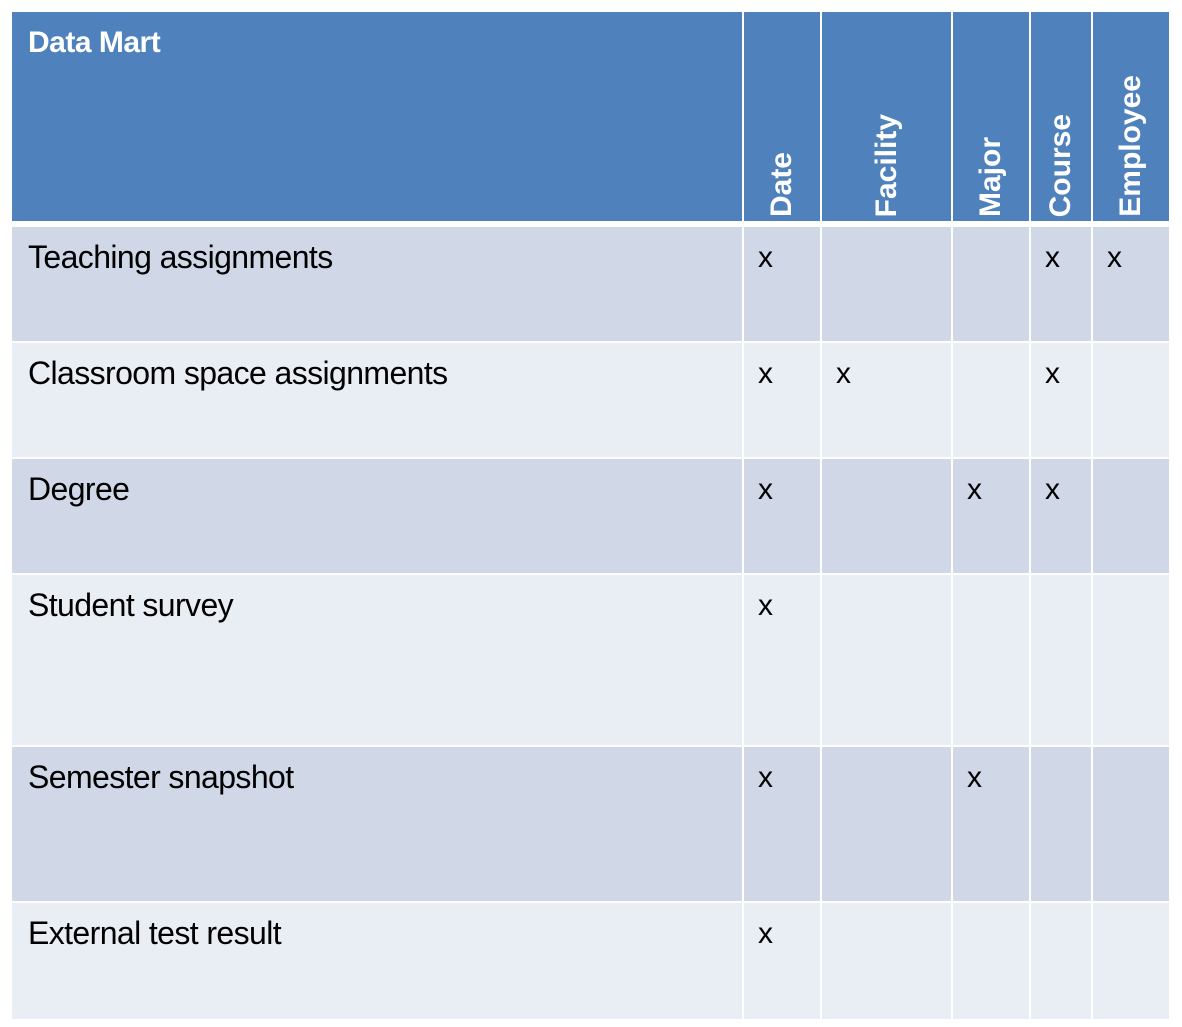 This screenshot has width=1182, height=1027. I want to click on row-label-cell: Teaching assignments, so click(378, 285).